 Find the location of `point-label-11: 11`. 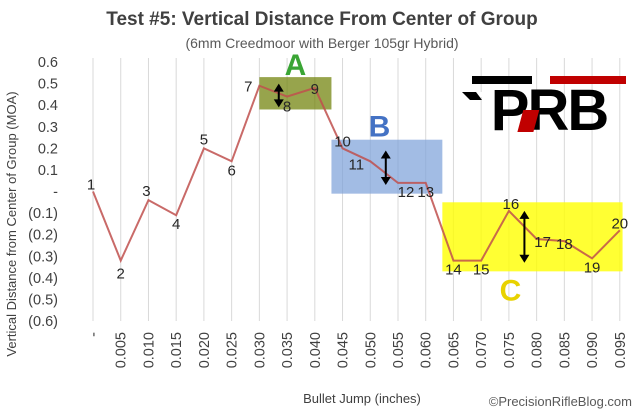

point-label-11: 11 is located at coordinates (356, 164).